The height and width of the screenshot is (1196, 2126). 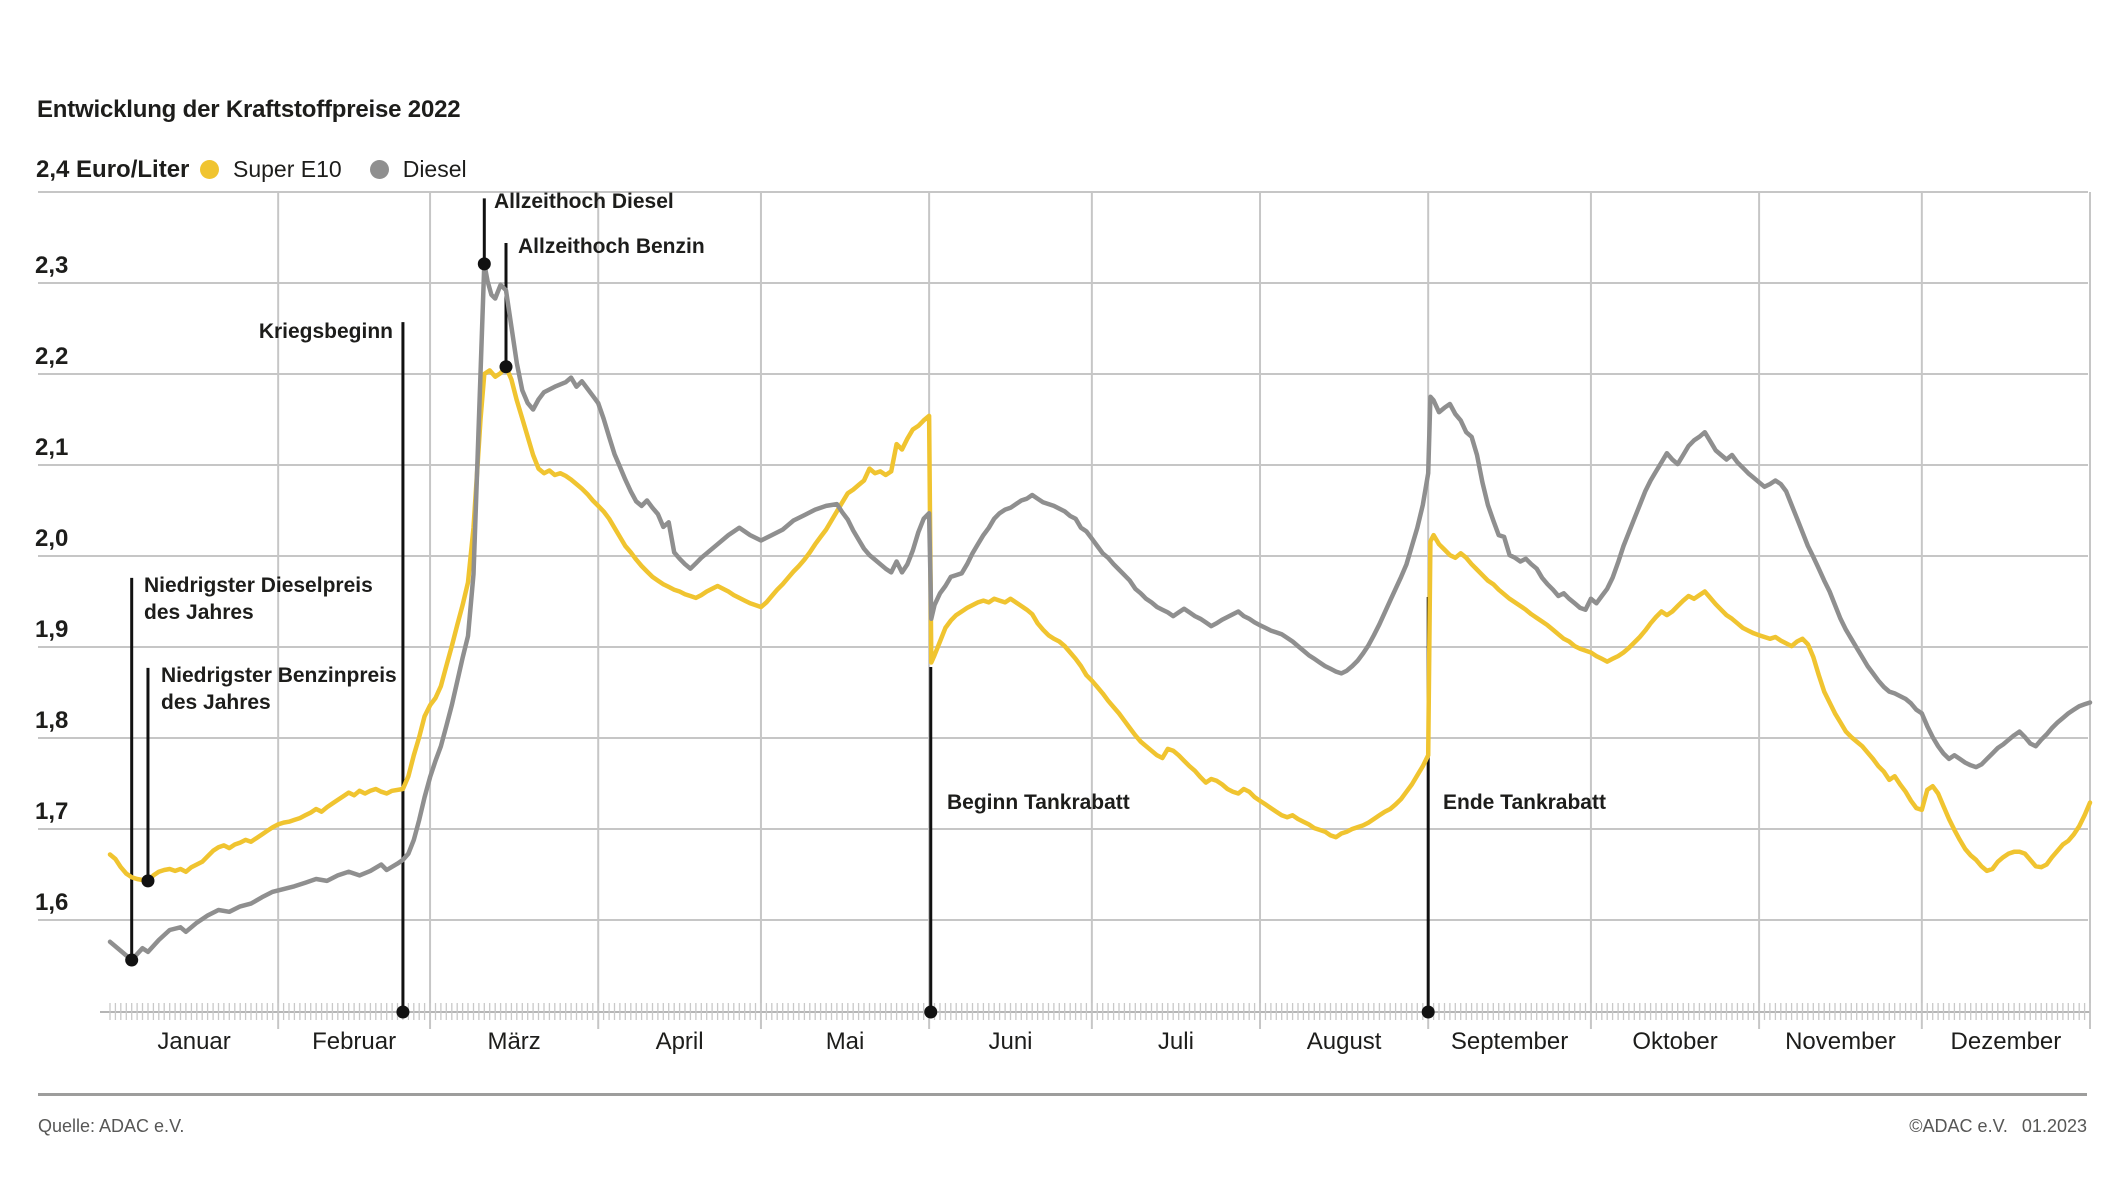 What do you see at coordinates (249, 109) in the screenshot?
I see `chart-title: Entwicklung der Kraftstoffpreise 2022` at bounding box center [249, 109].